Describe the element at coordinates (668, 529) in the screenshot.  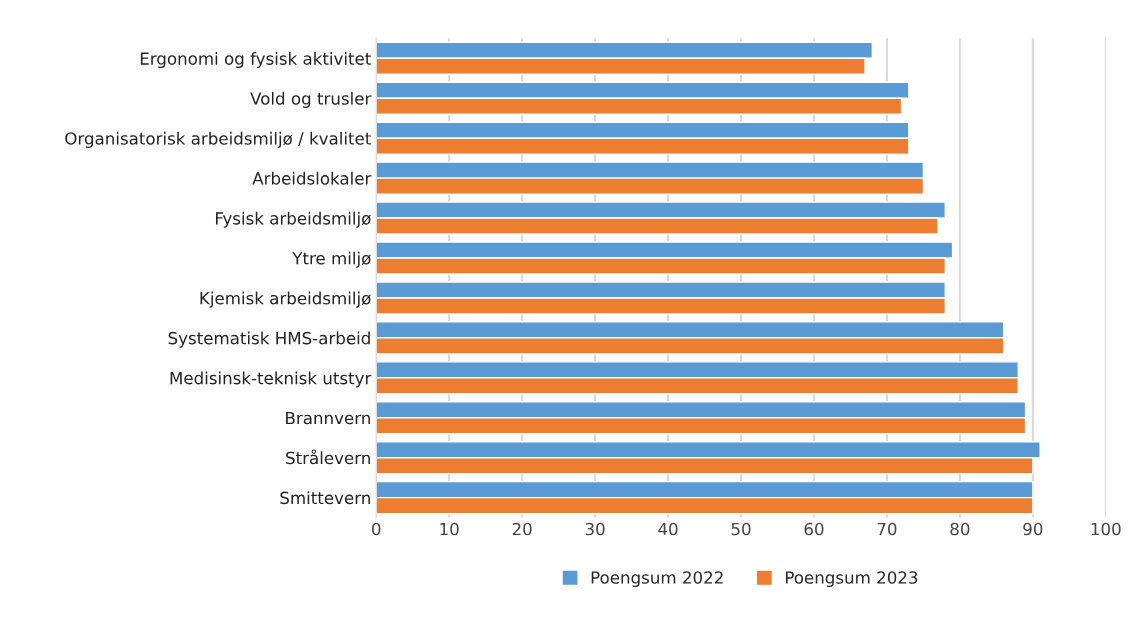
I see `x-tick-label: 40` at that location.